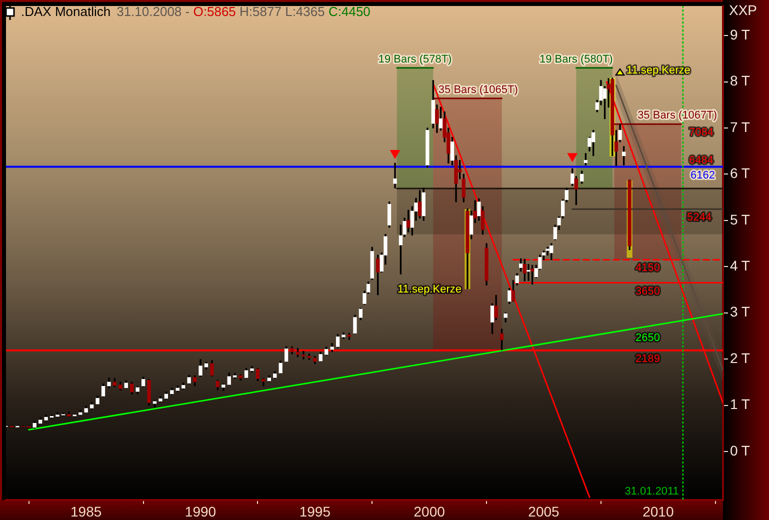 This screenshot has width=769, height=520. Describe the element at coordinates (743, 10) in the screenshot. I see `y-axis-title: XXP` at that location.